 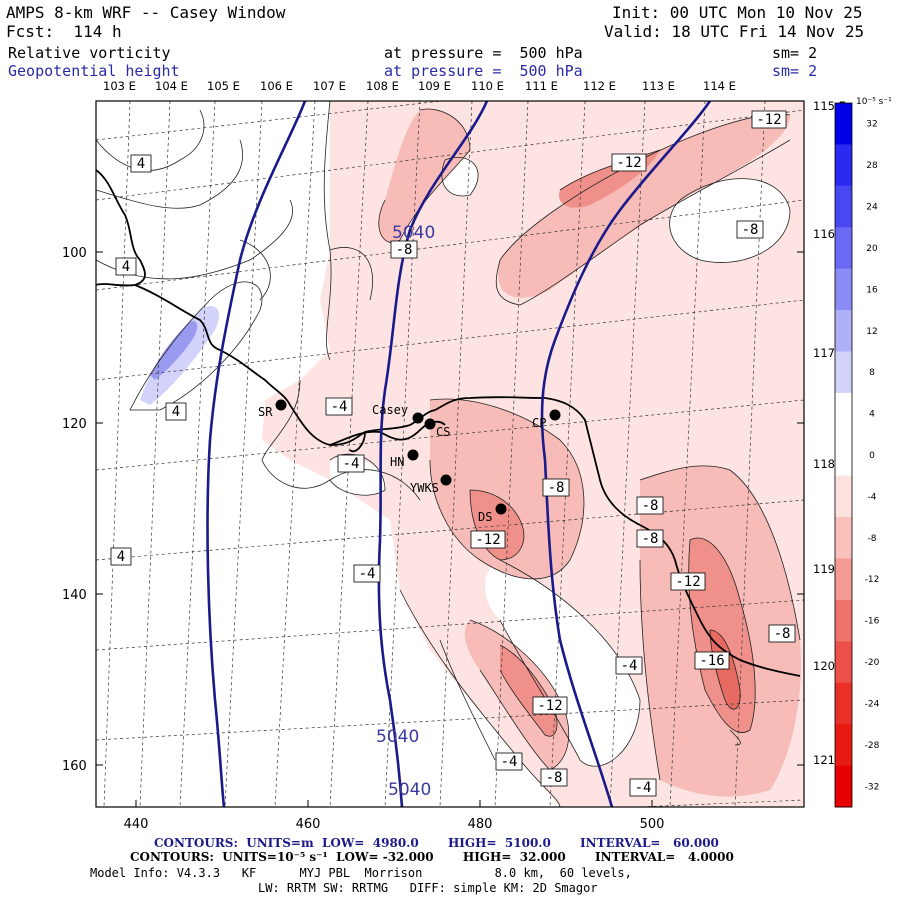 I want to click on svg-text: 460, so click(x=308, y=824).